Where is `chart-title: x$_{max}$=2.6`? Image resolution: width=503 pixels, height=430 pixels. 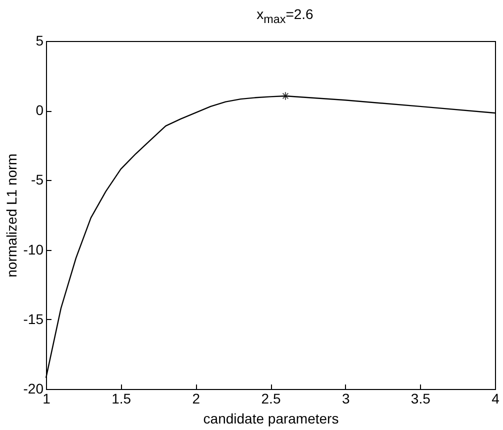 chart-title: x$_{max}$=2.6 is located at coordinates (285, 16).